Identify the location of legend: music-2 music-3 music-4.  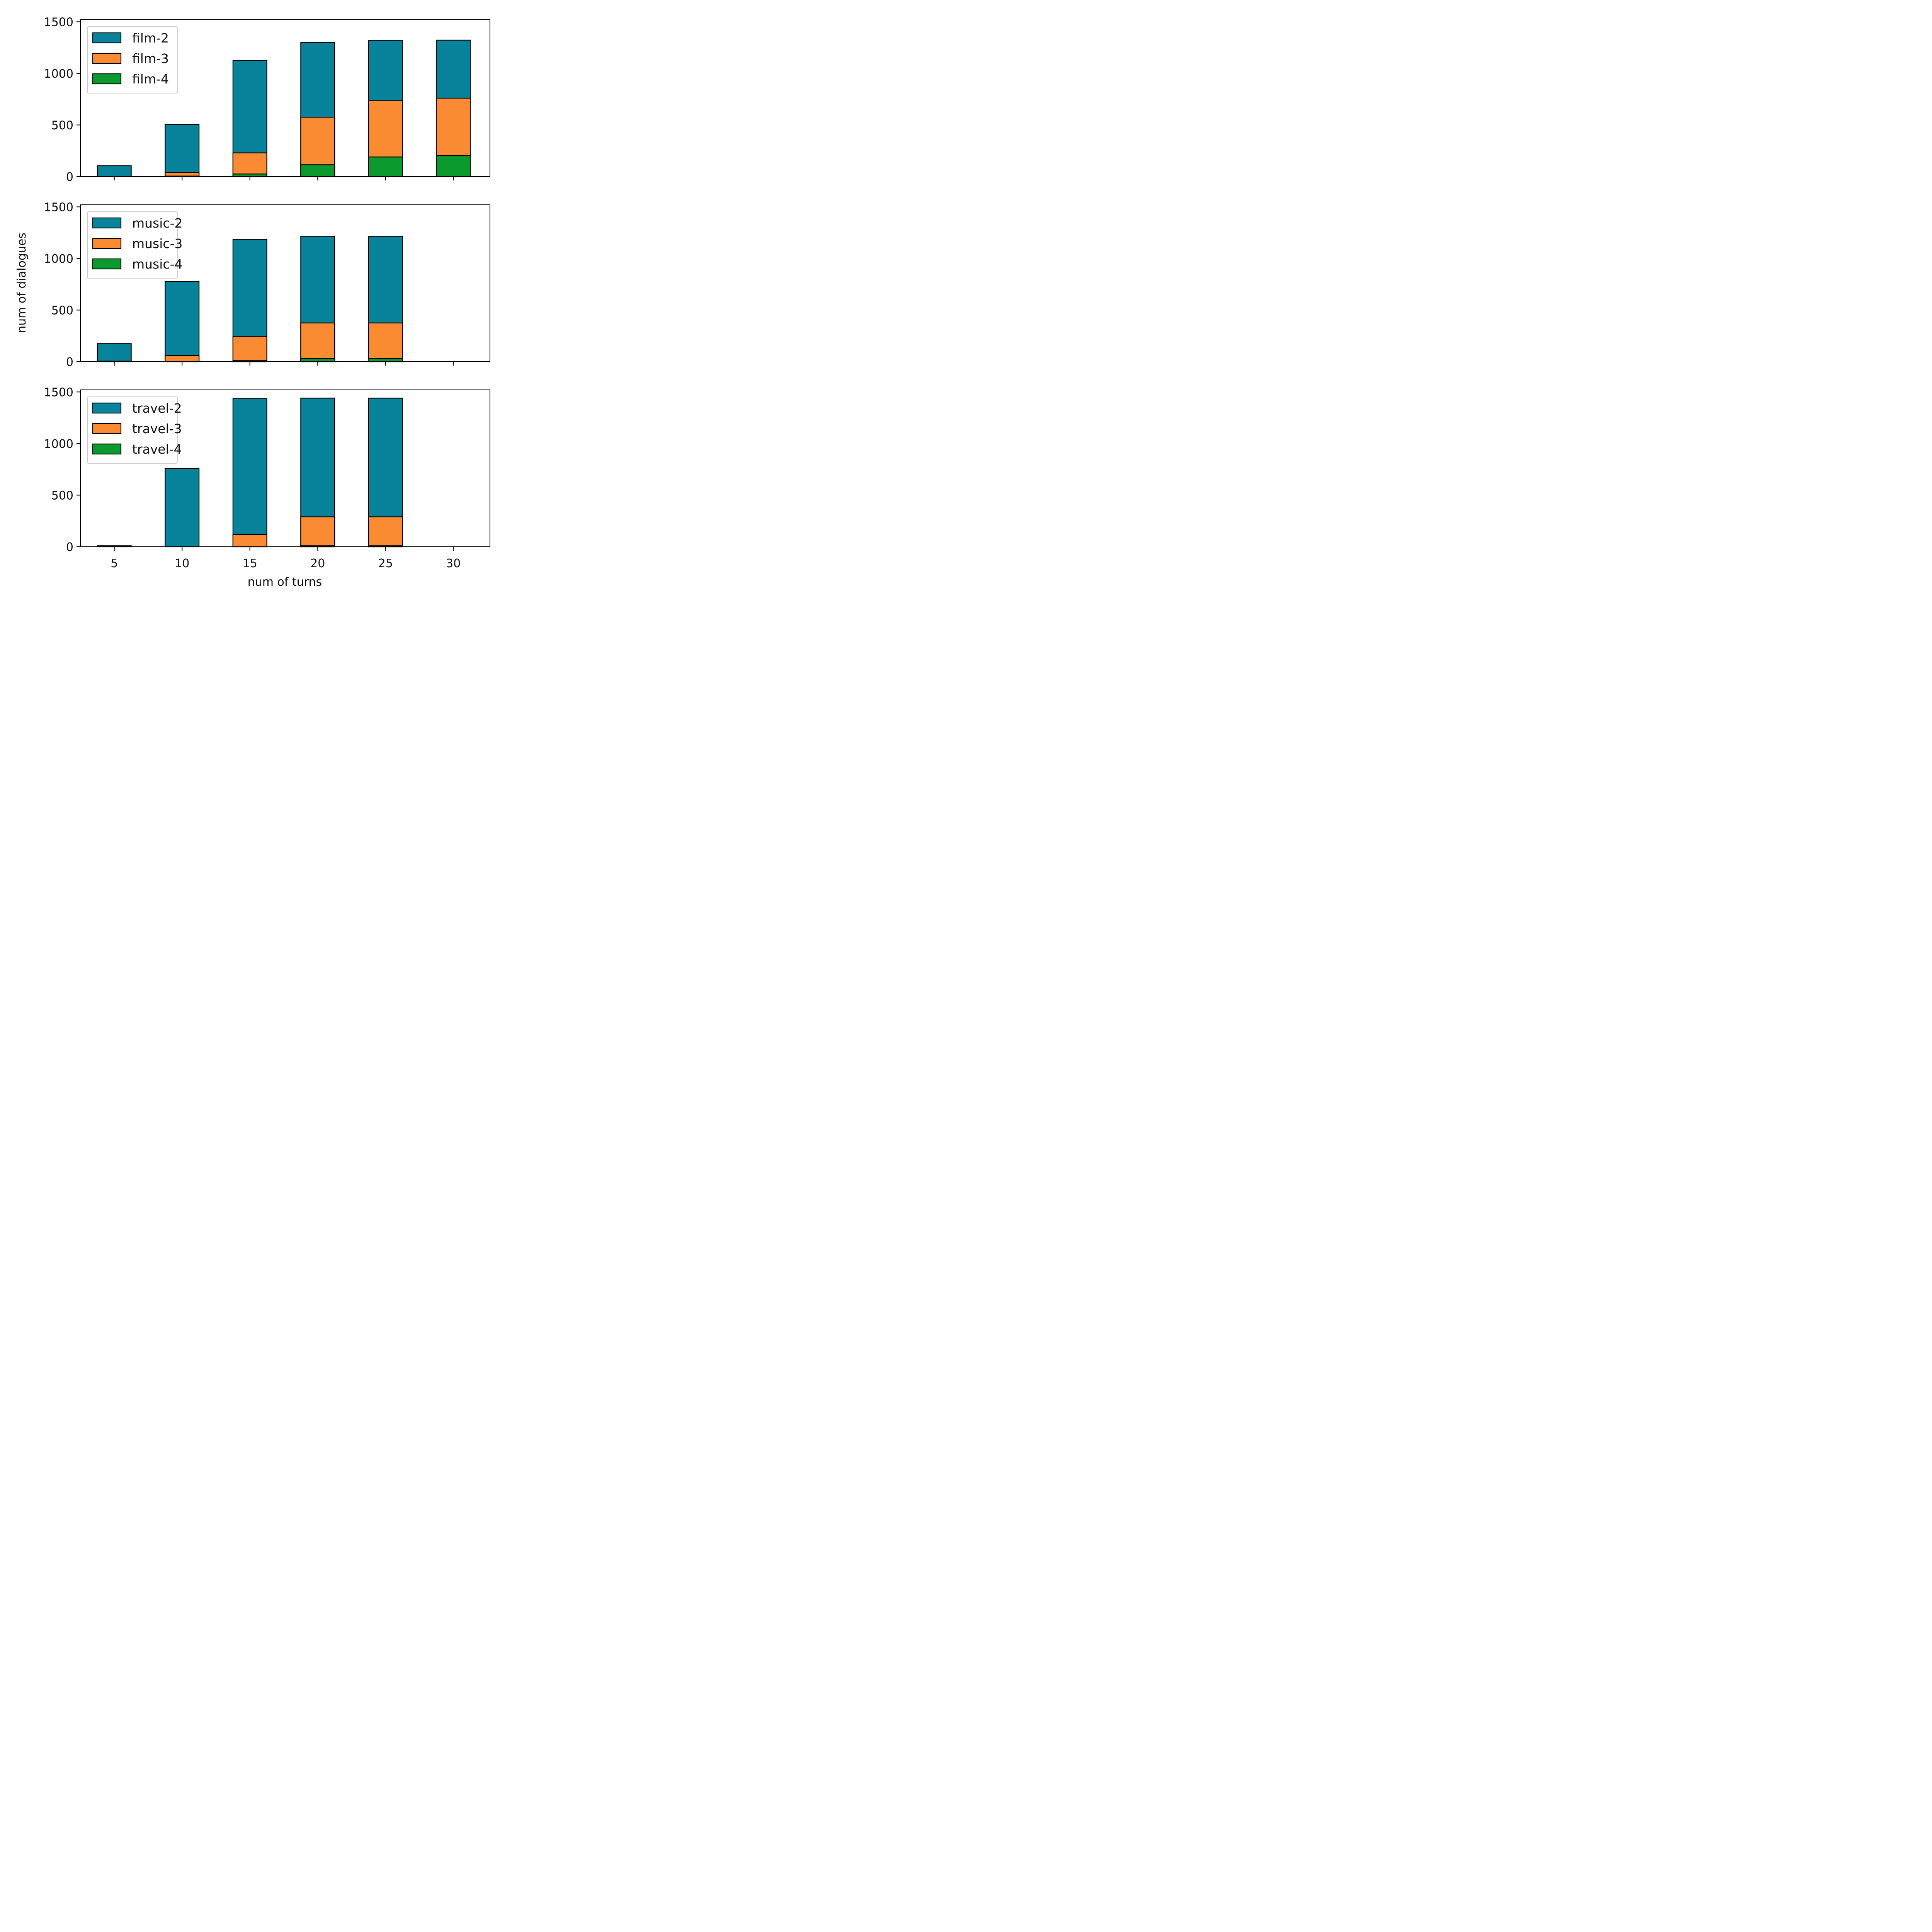
(135, 245).